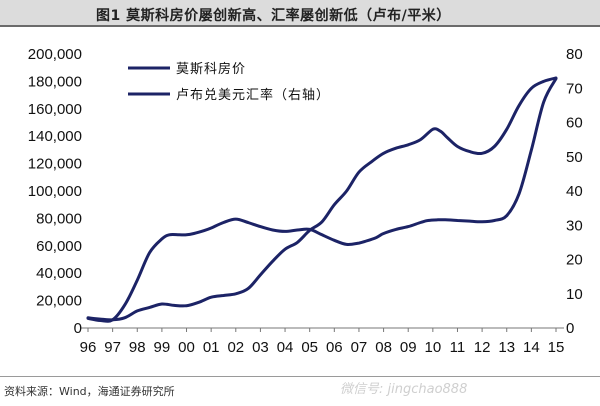 Image resolution: width=600 pixels, height=406 pixels. What do you see at coordinates (89, 391) in the screenshot?
I see `source-note: 资料来源：Wind，海通证券研究所` at bounding box center [89, 391].